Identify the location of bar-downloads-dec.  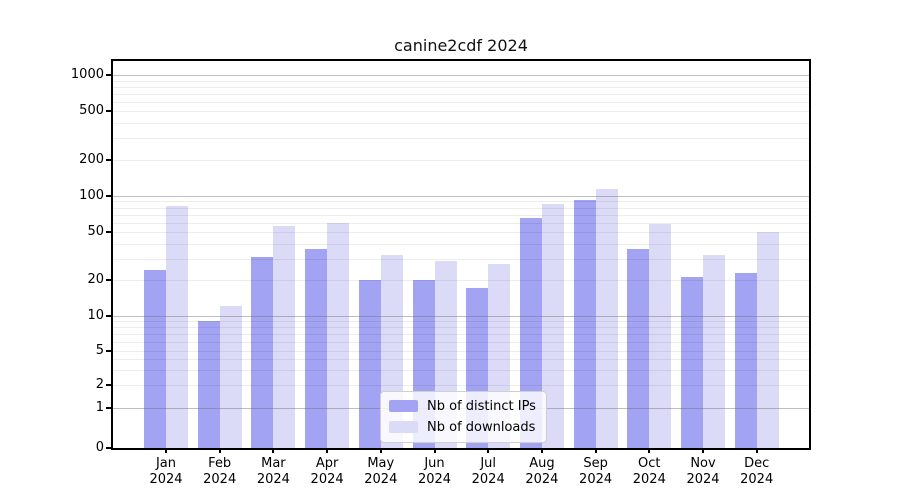
(767, 340).